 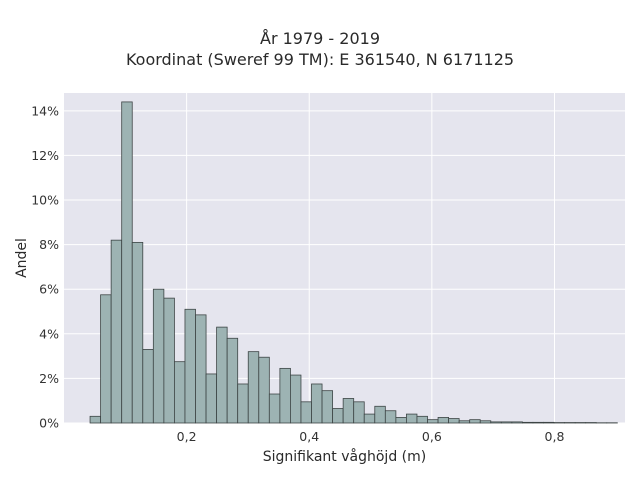 I want to click on x-axis-label: Signifikant våghöjd (m), so click(x=344, y=456).